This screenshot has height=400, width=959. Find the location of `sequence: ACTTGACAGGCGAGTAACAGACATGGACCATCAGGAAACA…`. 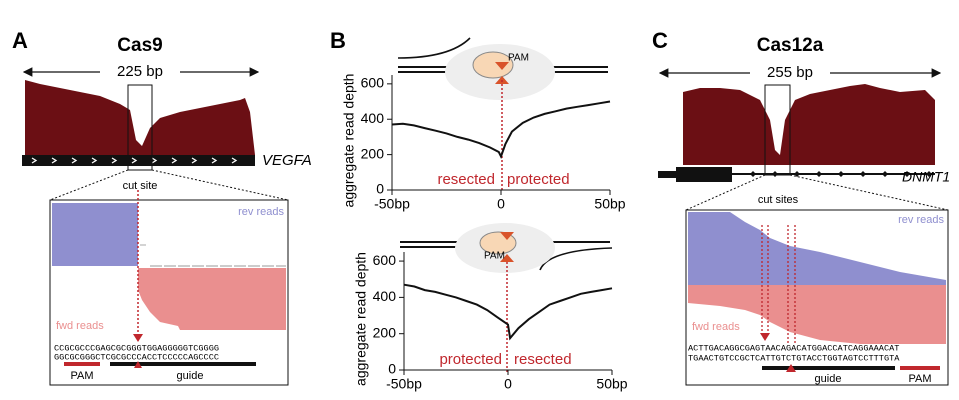

sequence: ACTTGACAGGCGAGTAACAGACATGGACCATCAGGAAACA… is located at coordinates (793, 348).